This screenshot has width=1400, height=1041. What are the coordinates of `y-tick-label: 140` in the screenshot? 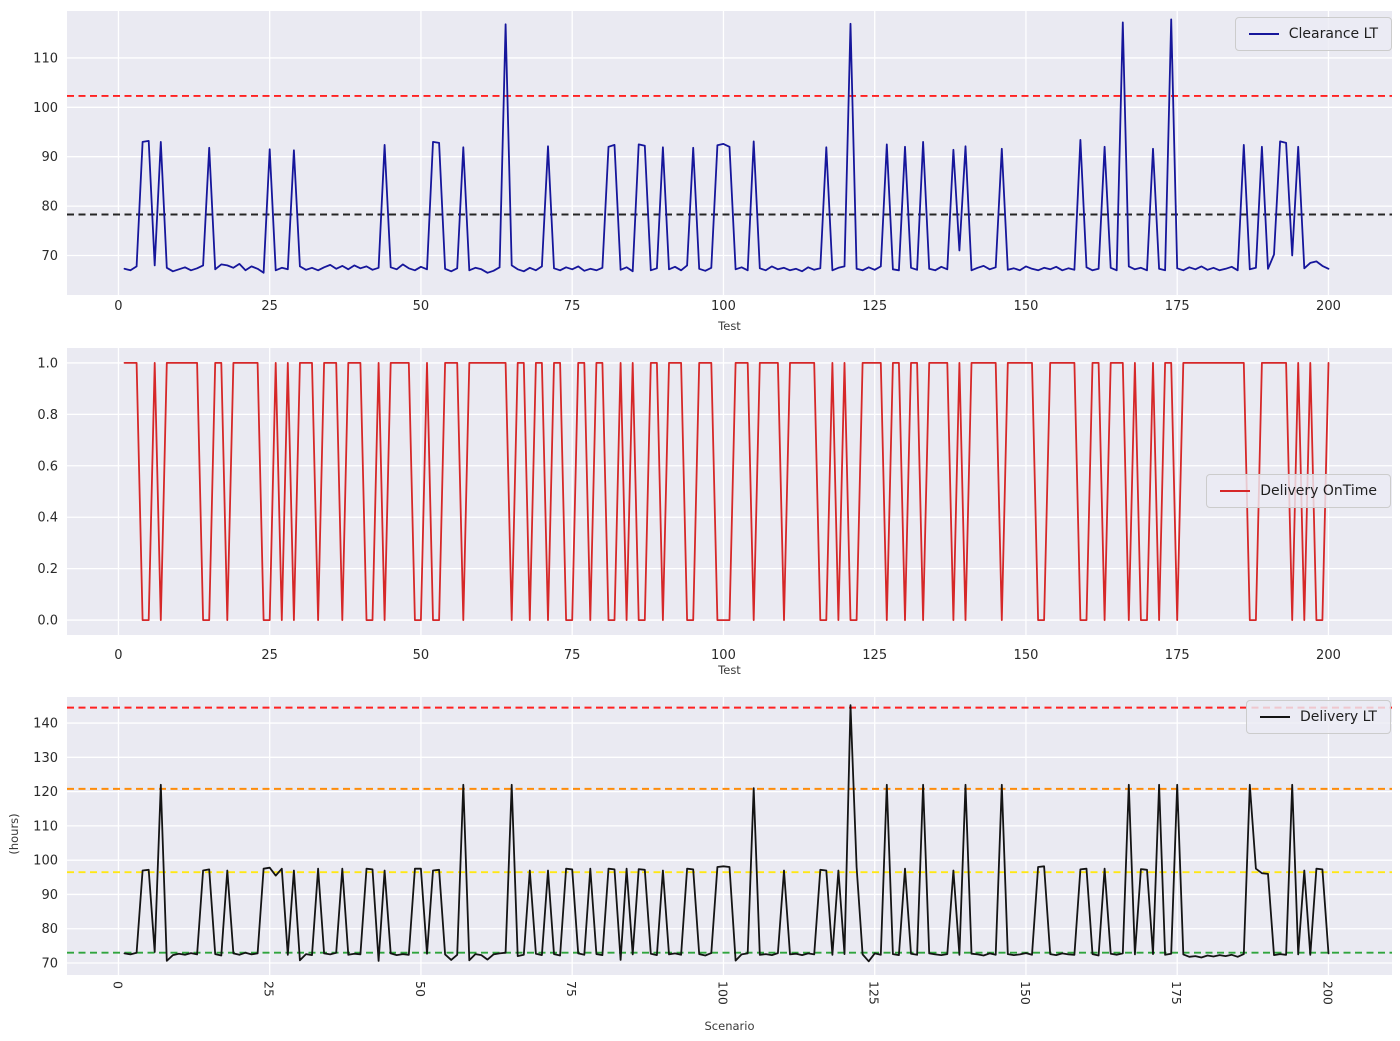 It's located at (45, 724).